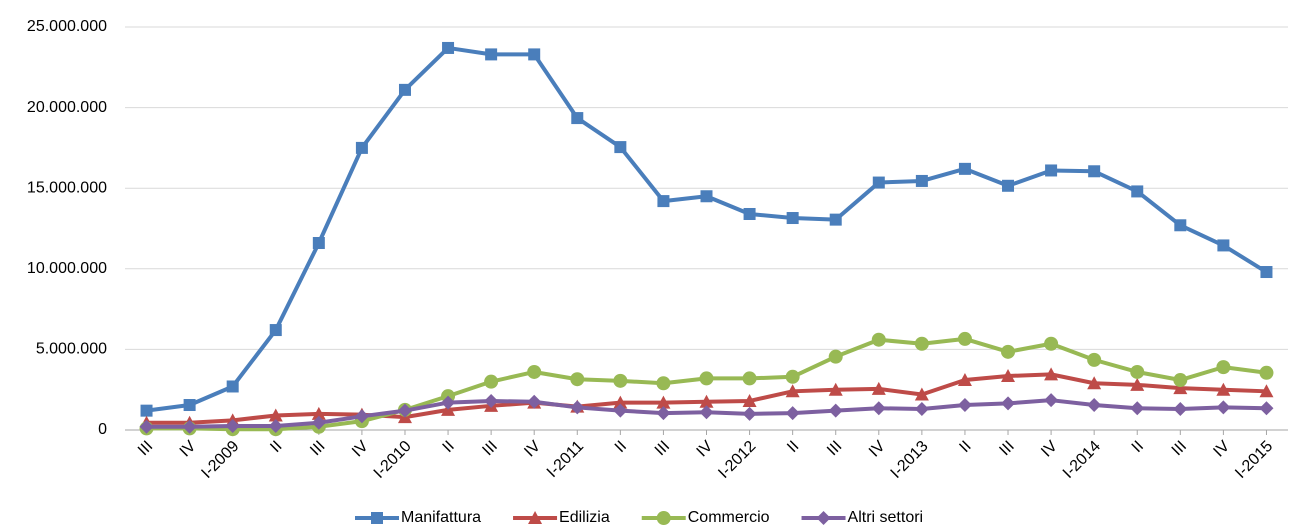  I want to click on y-tick-label: 20.000.000, so click(67, 107).